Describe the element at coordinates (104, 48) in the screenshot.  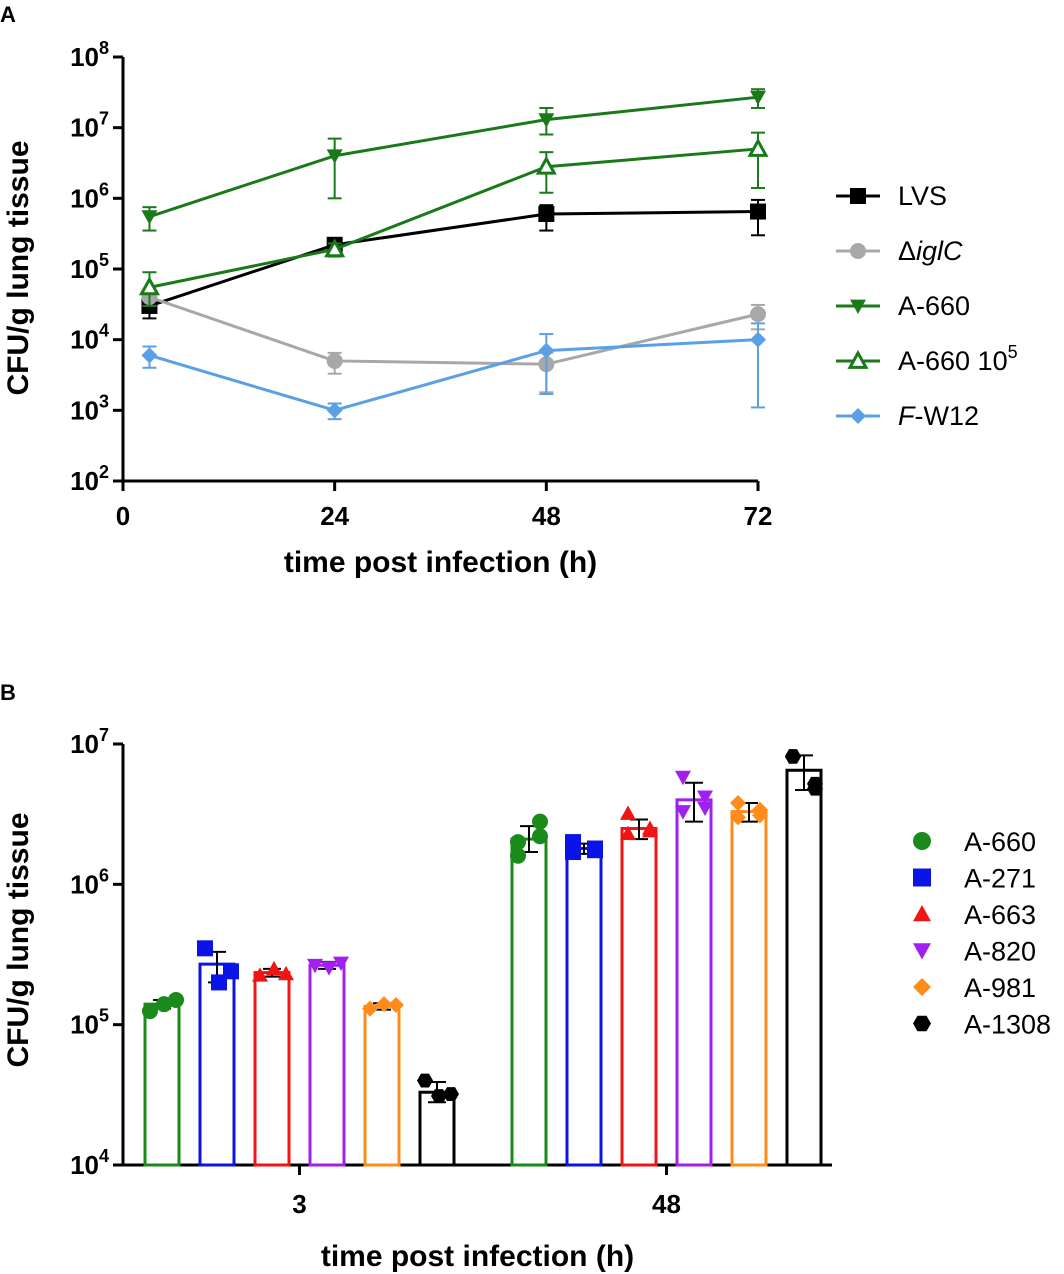
I see `y-tick-label-exponent: 8` at that location.